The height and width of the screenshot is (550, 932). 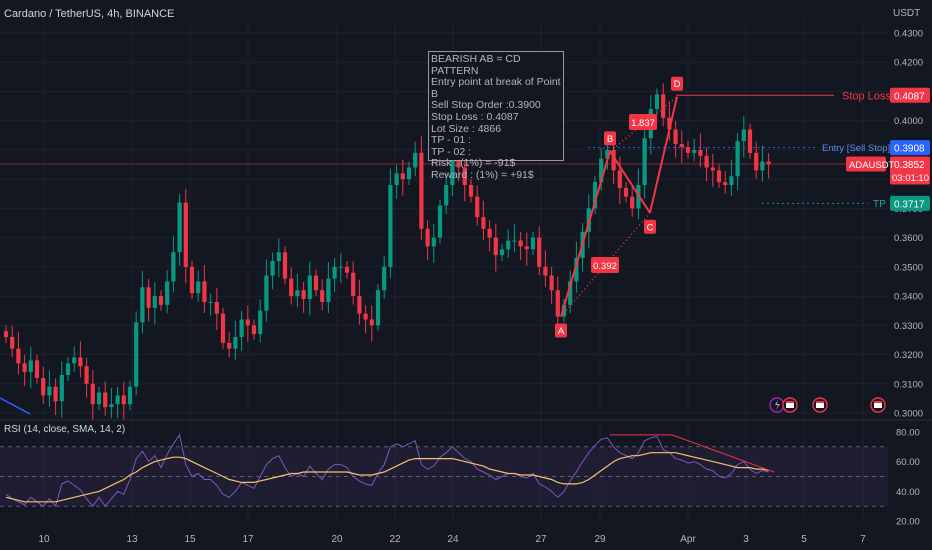 I want to click on y-tick-label: 0.4200, so click(x=908, y=63).